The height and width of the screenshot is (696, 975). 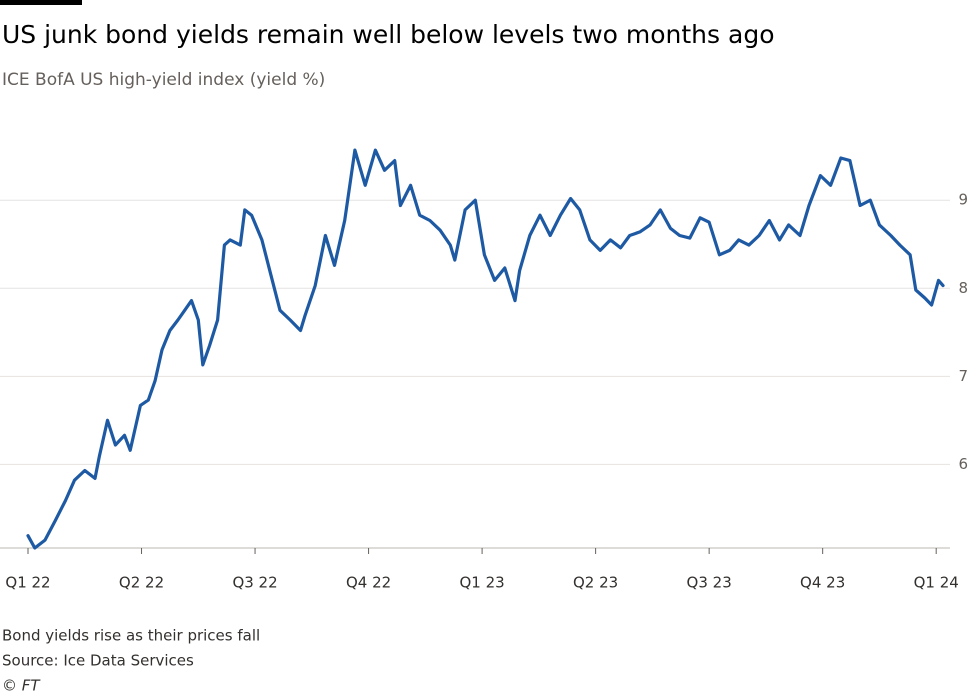 What do you see at coordinates (163, 80) in the screenshot?
I see `chart-subtitle: ICE BofA US high-yield index (yield %)` at bounding box center [163, 80].